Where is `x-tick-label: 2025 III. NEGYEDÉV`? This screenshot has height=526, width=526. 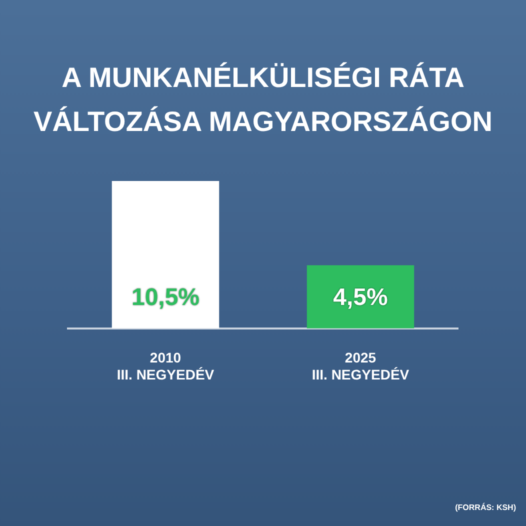 x-tick-label: 2025 III. NEGYEDÉV is located at coordinates (361, 366).